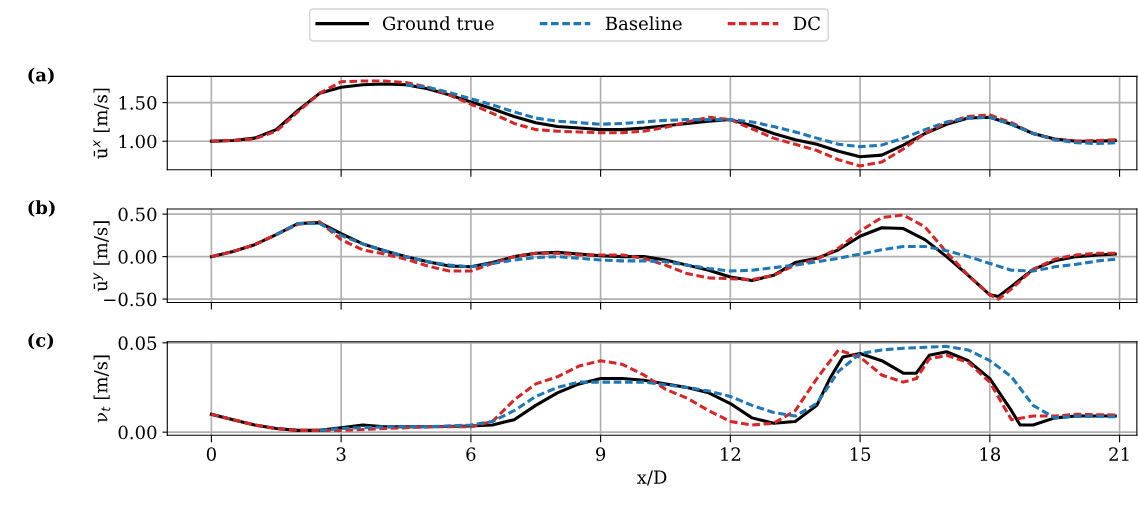 This screenshot has width=1138, height=509. I want to click on y-axis-title: ū$^{y}$ [m/s], so click(101, 256).